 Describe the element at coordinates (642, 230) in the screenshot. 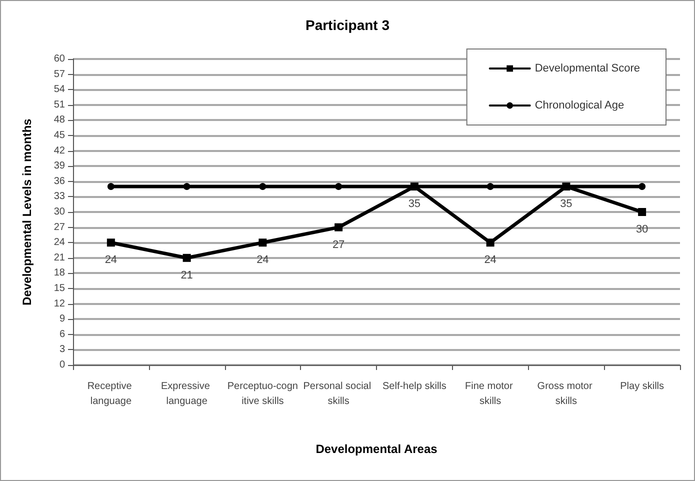

I see `data-label: 30` at that location.